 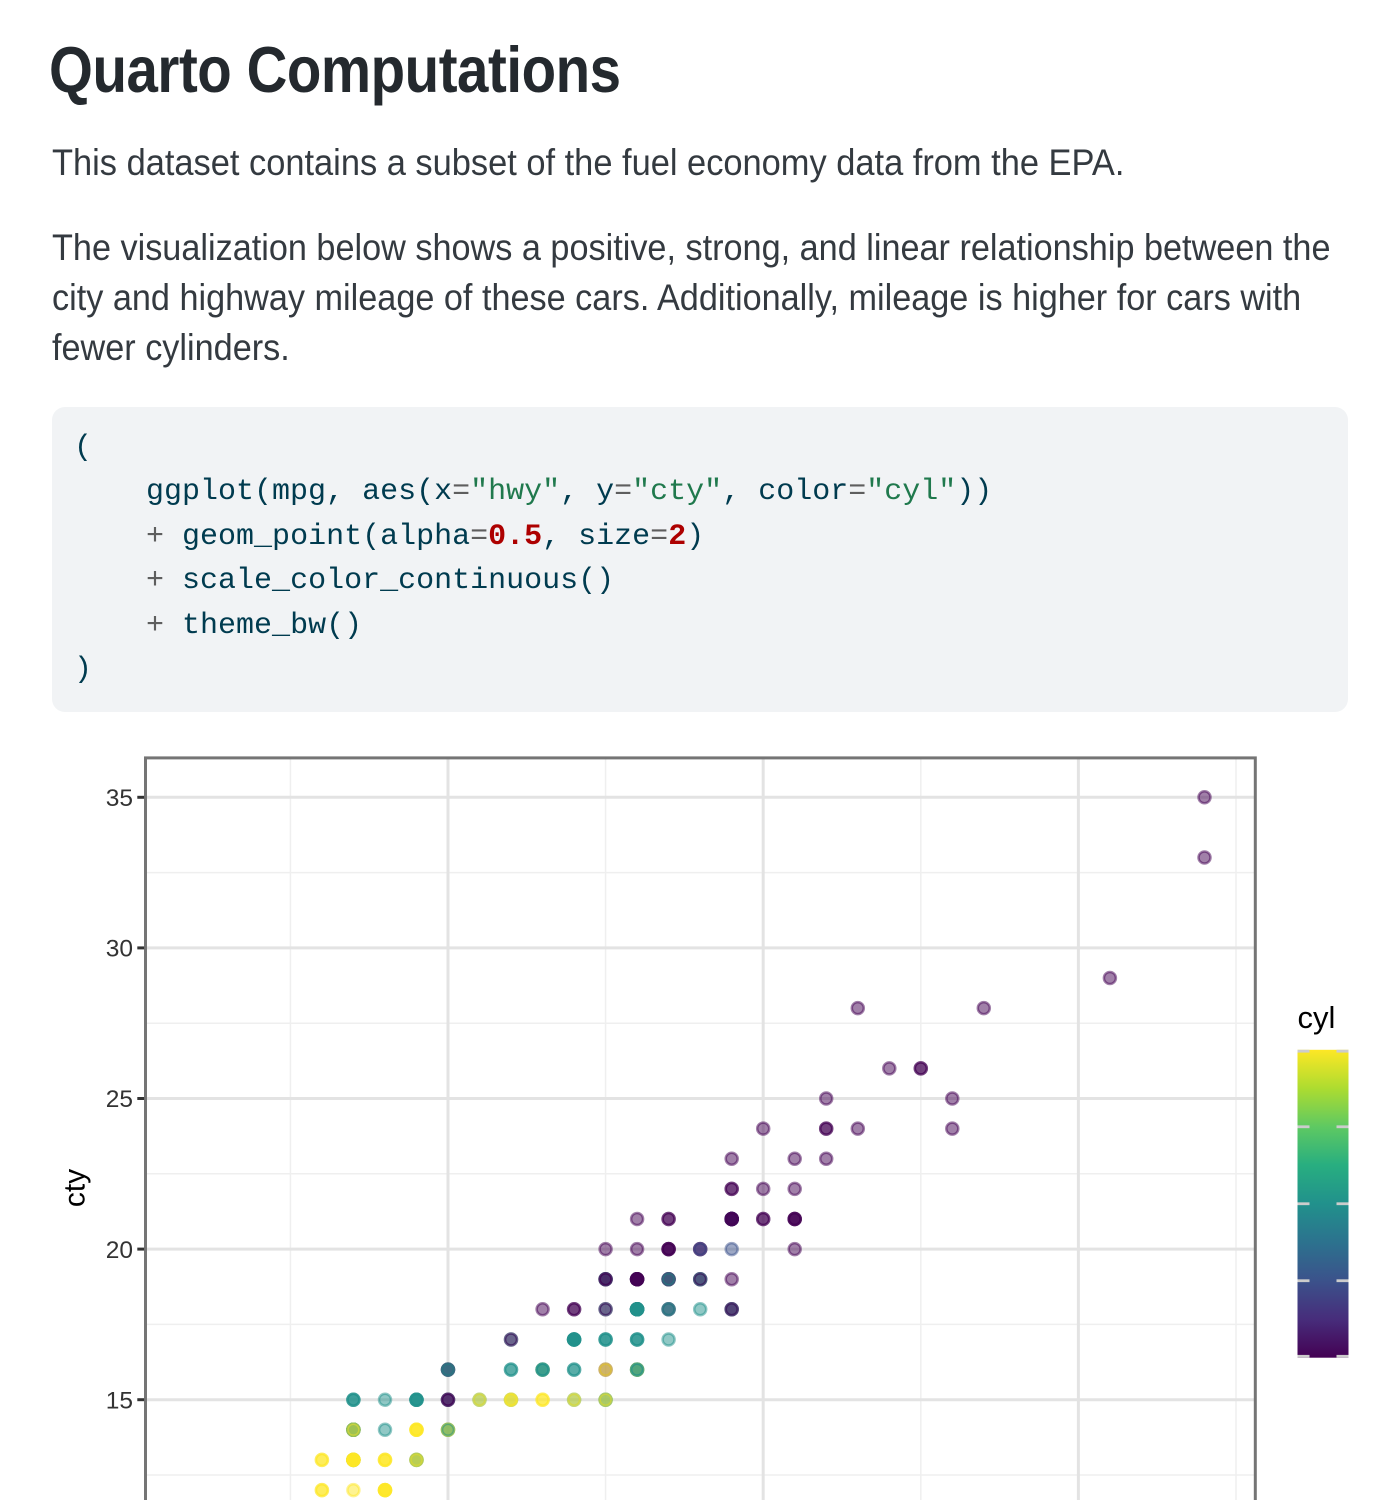 What do you see at coordinates (119, 1099) in the screenshot?
I see `svg-text: 25` at bounding box center [119, 1099].